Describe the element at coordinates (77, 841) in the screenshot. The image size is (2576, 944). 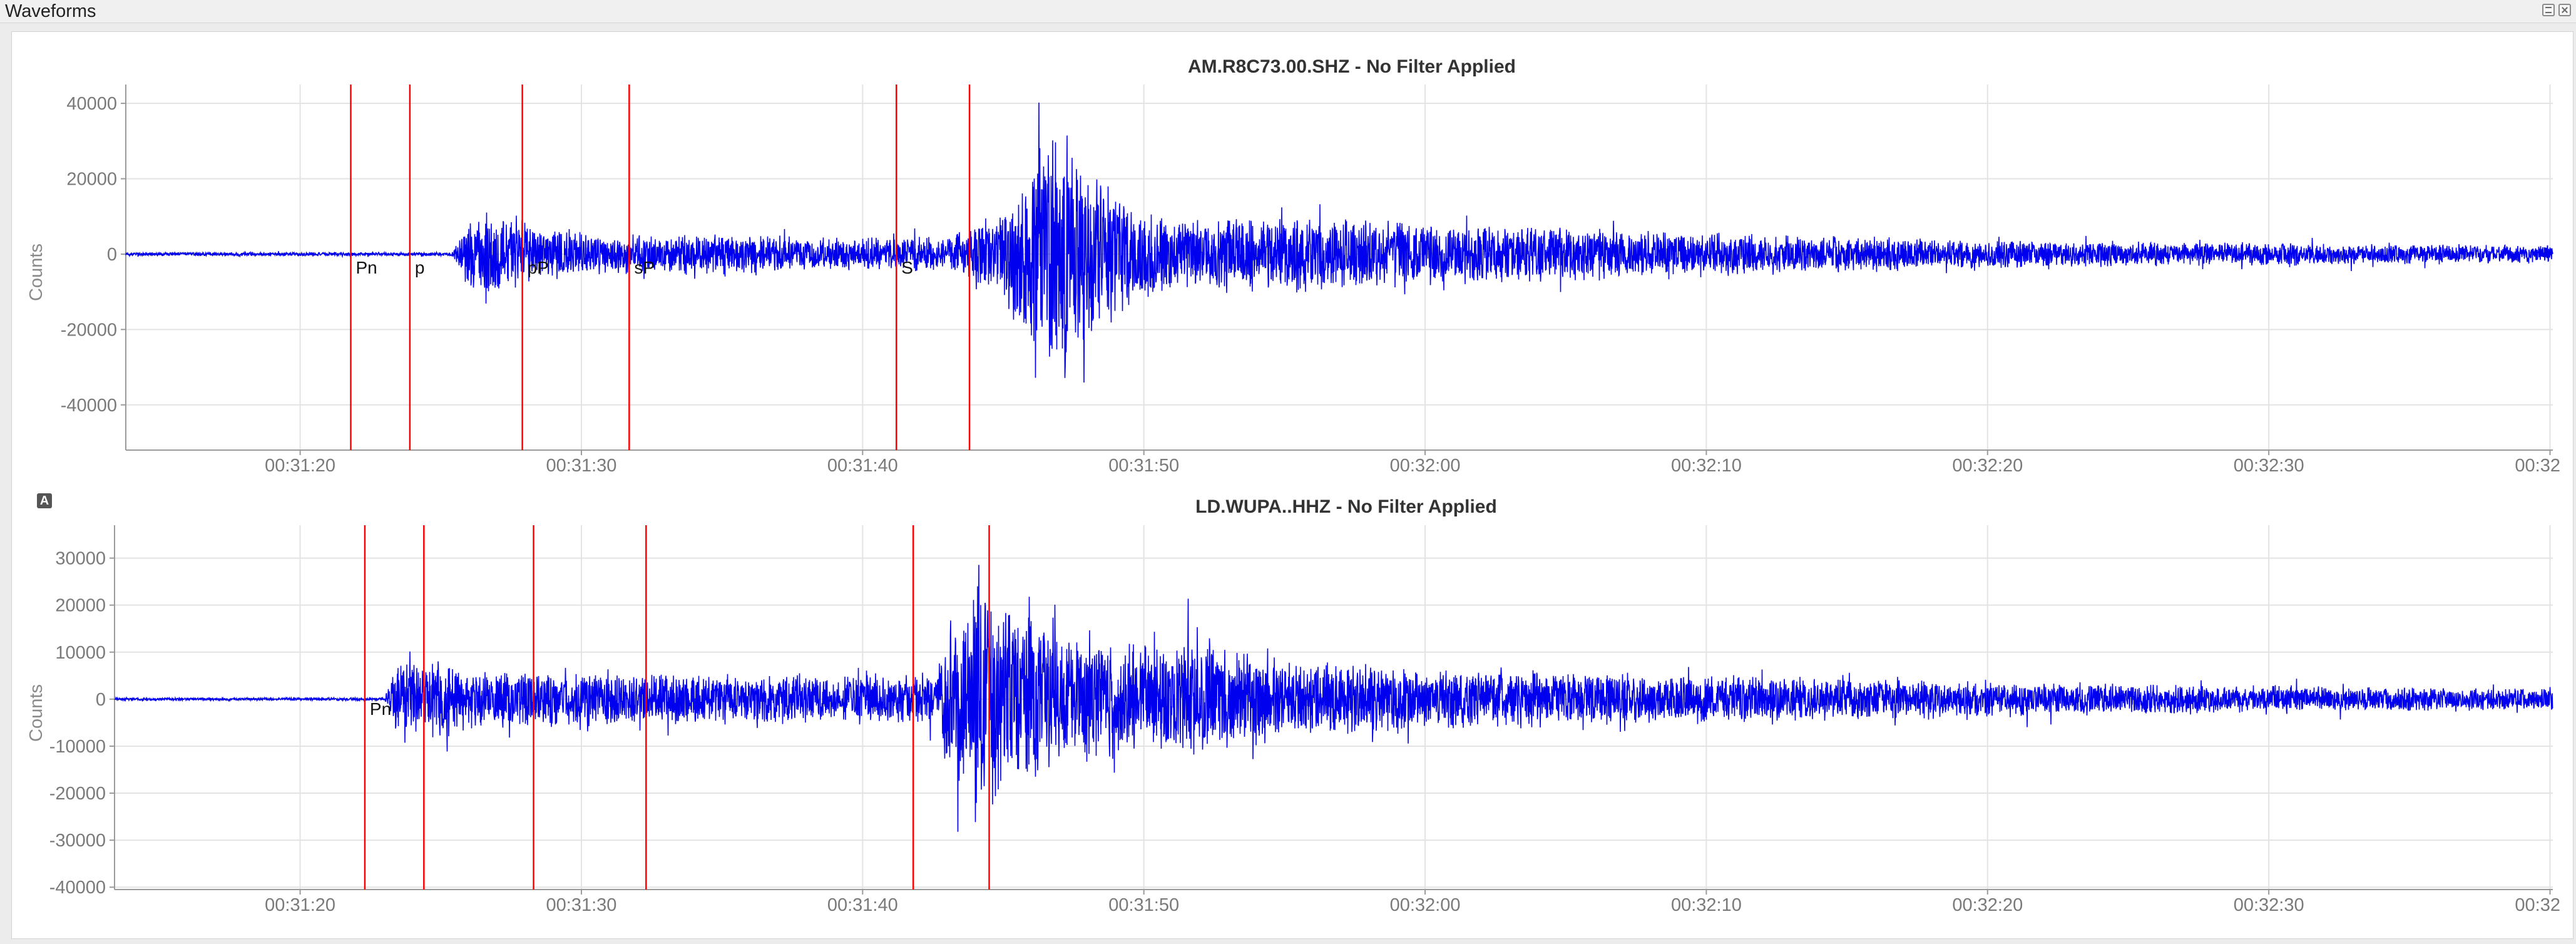
I see `y-tick-label: -30000` at that location.